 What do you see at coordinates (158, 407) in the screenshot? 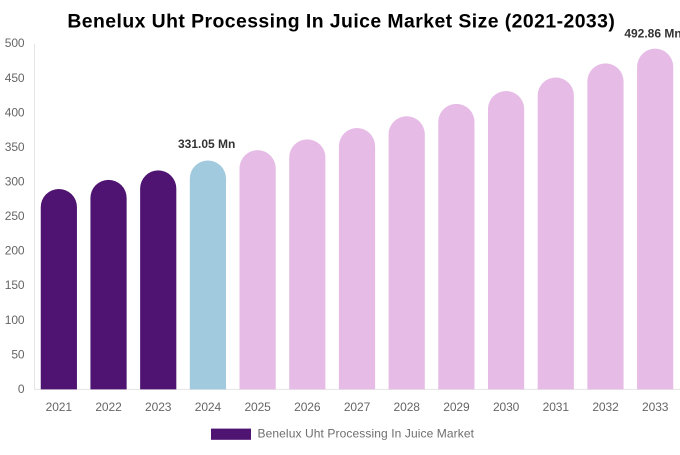
I see `svg-text: 2023` at bounding box center [158, 407].